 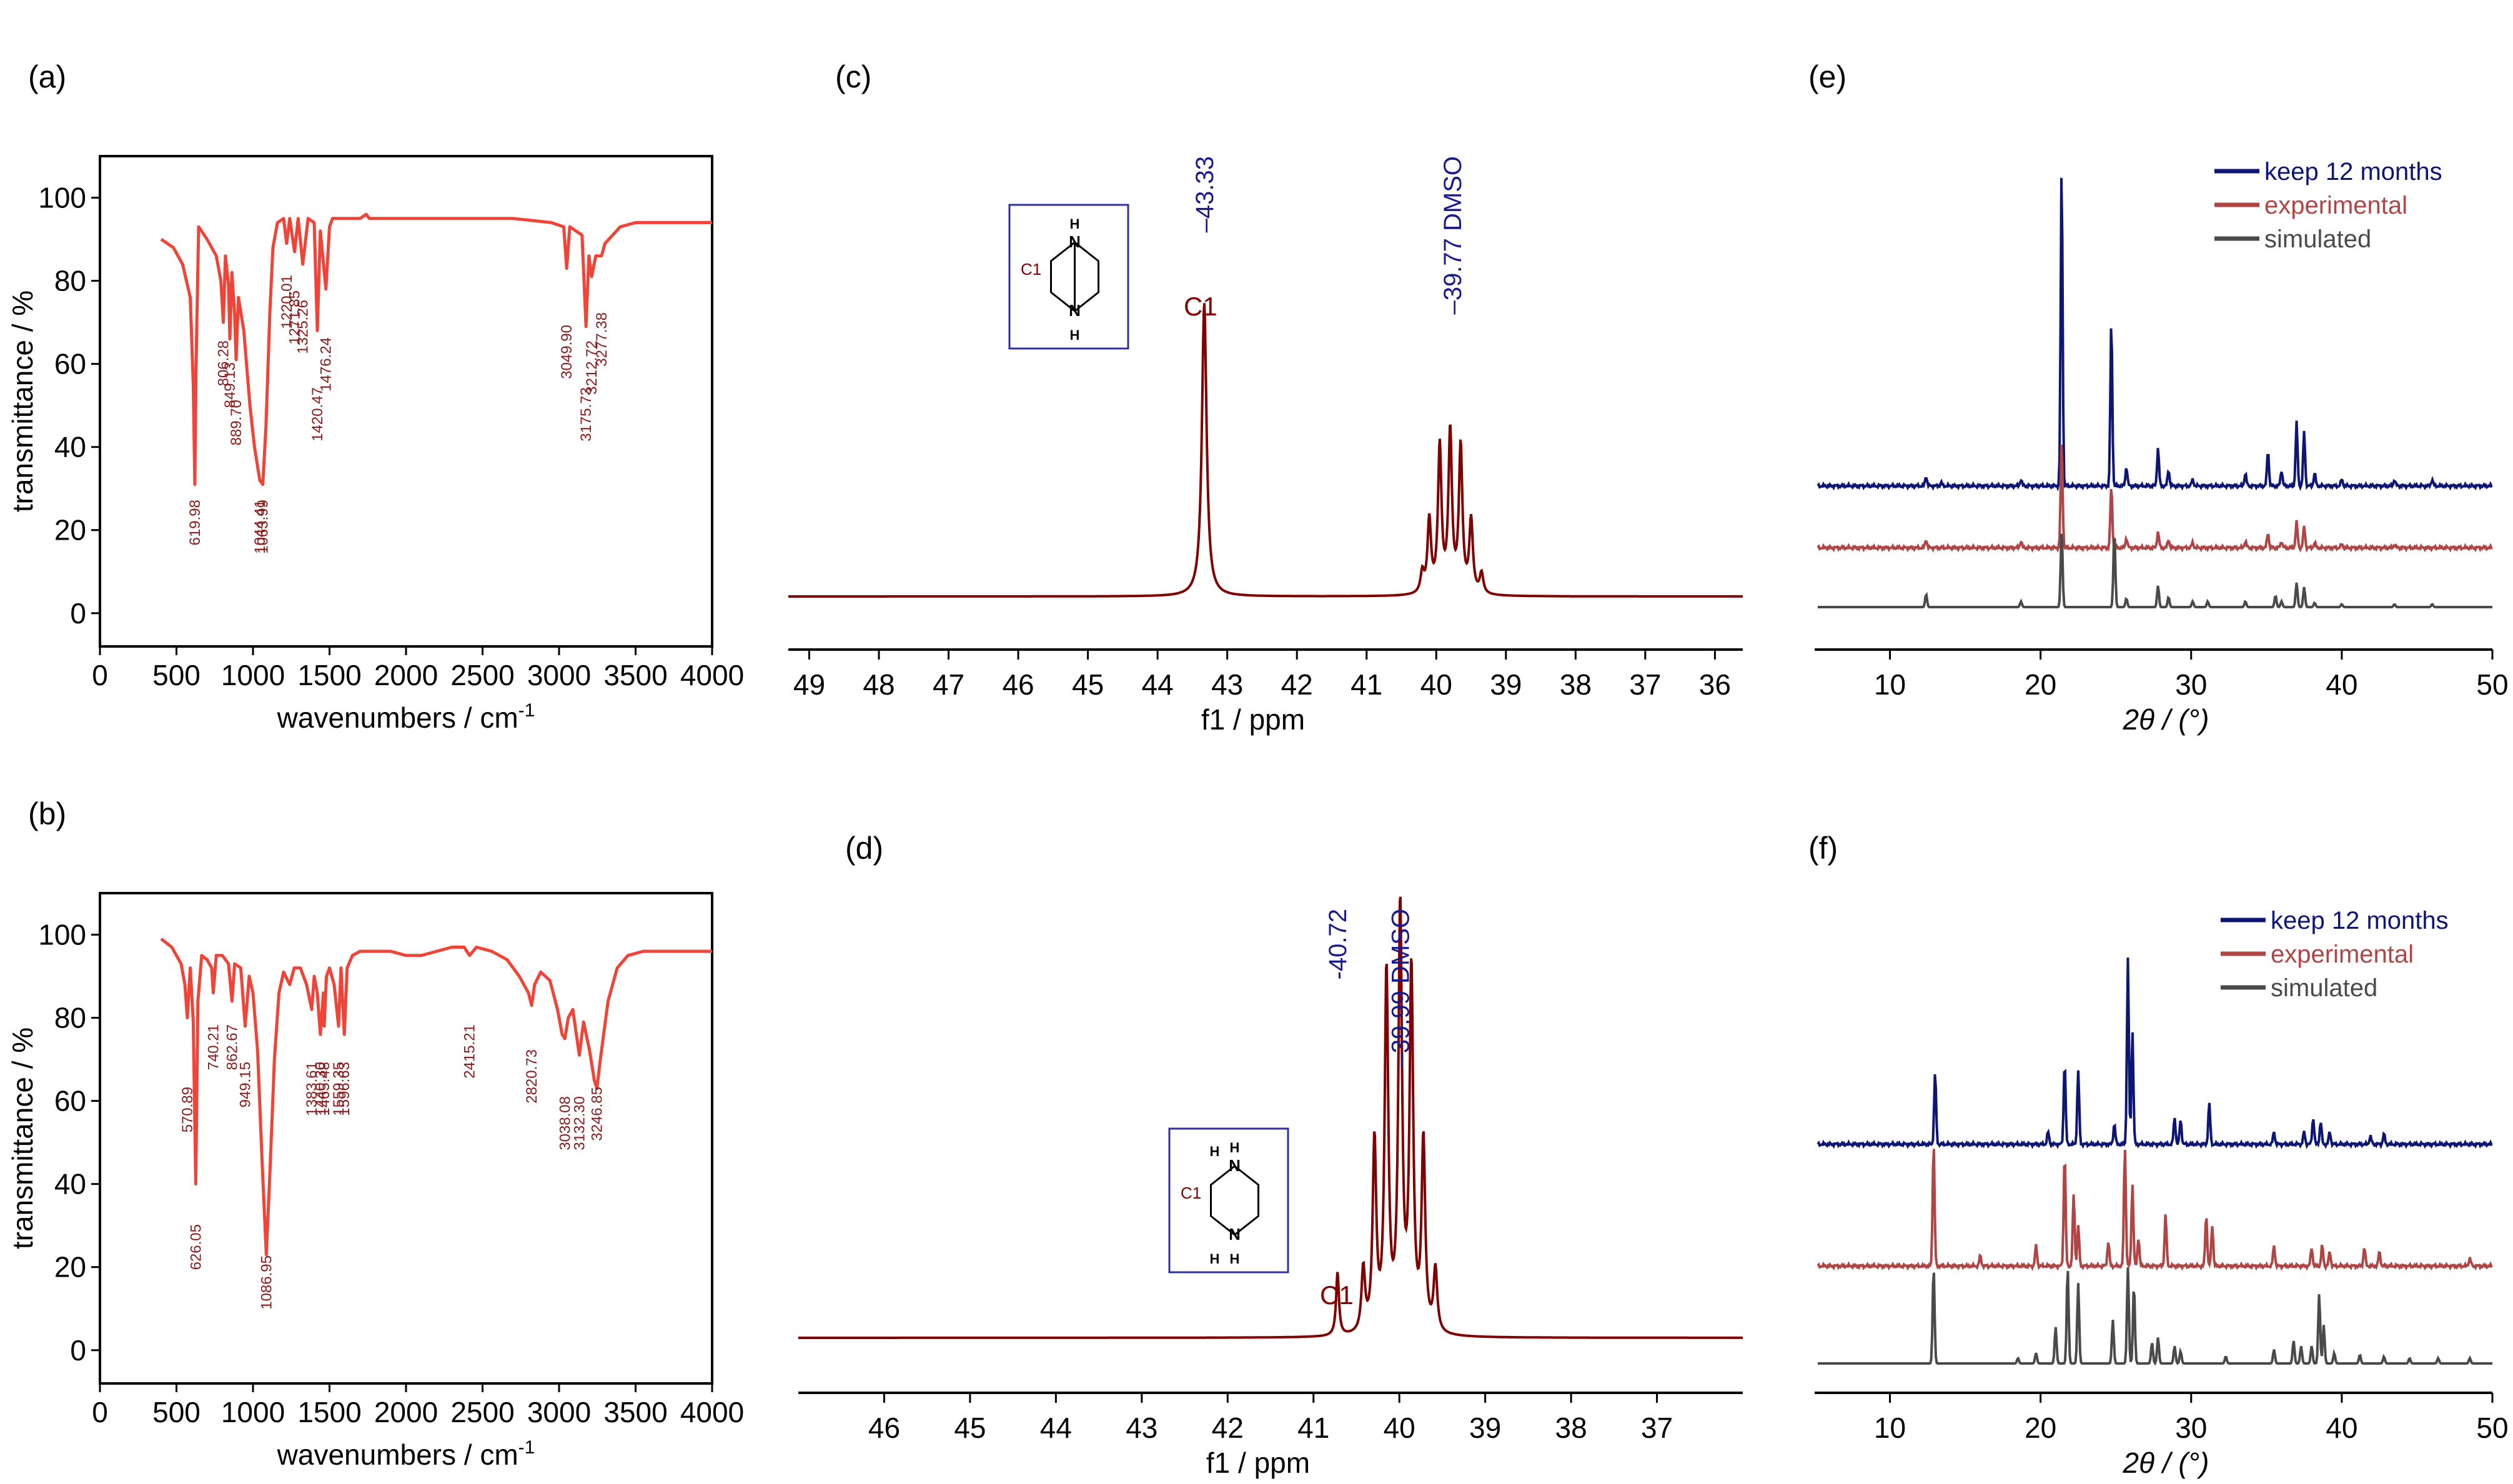 I want to click on x-tick-label: 37, so click(x=1657, y=1428).